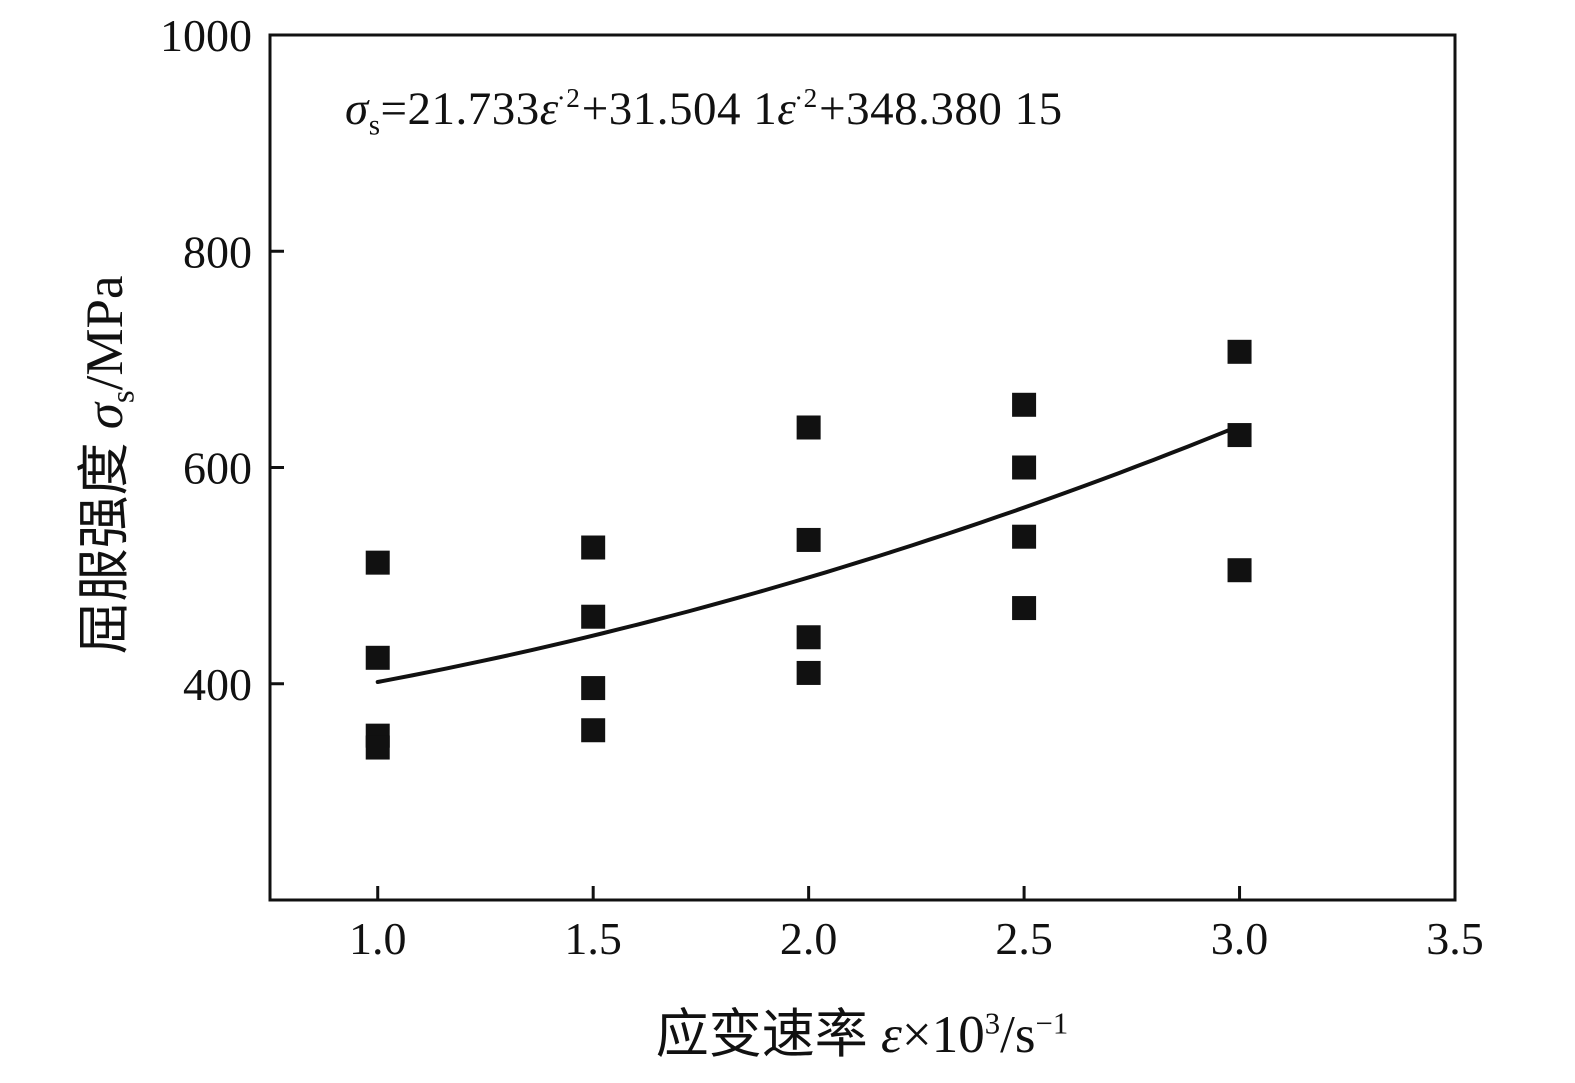 This screenshot has height=1083, width=1575. Describe the element at coordinates (806, 98) in the screenshot. I see `equation-epsilon-2-sup: ·2` at that location.